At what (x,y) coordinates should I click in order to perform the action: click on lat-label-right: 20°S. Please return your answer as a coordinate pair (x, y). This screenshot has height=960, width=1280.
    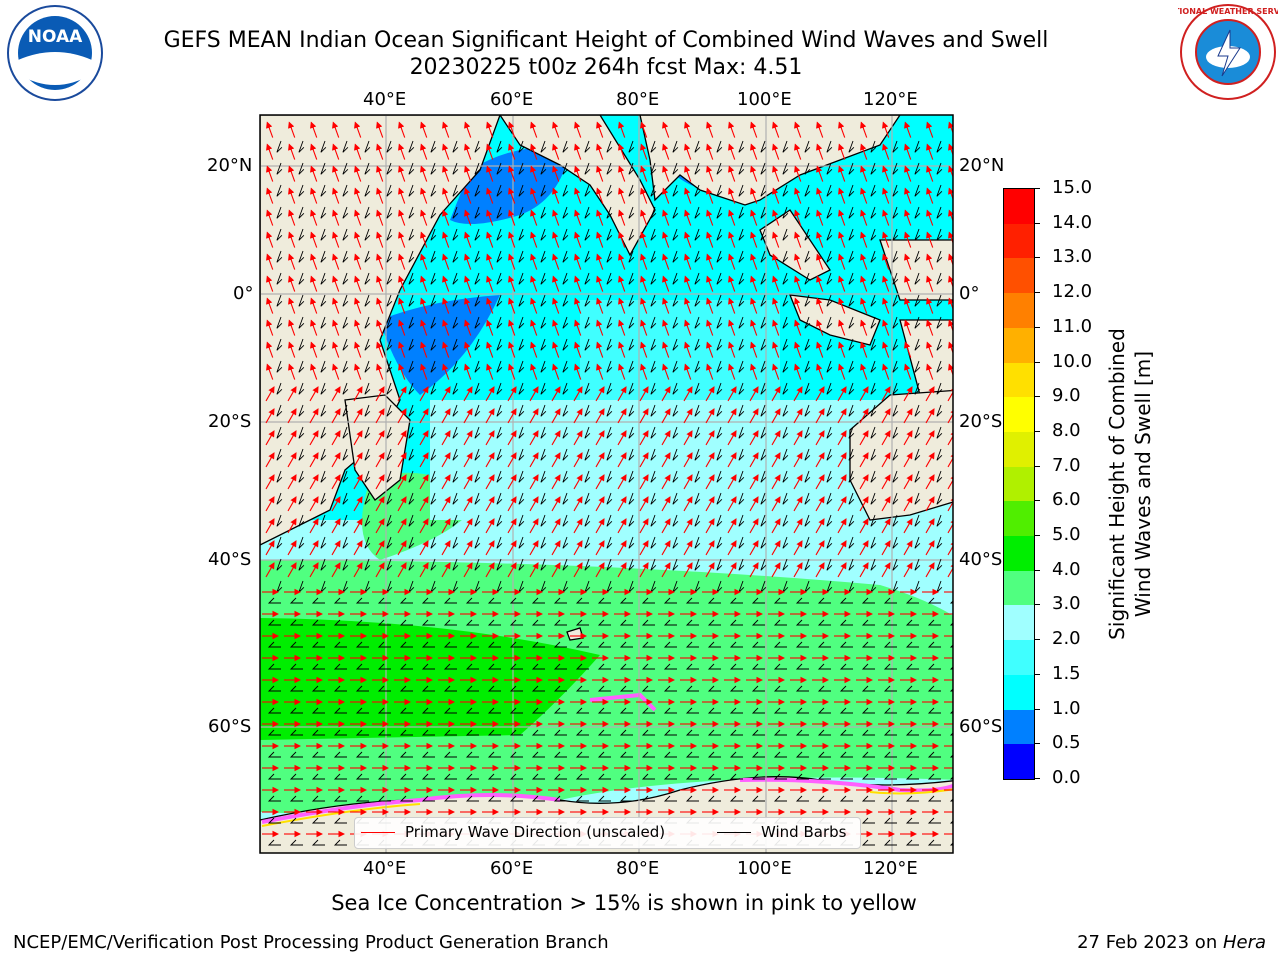
    Looking at the image, I should click on (981, 421).